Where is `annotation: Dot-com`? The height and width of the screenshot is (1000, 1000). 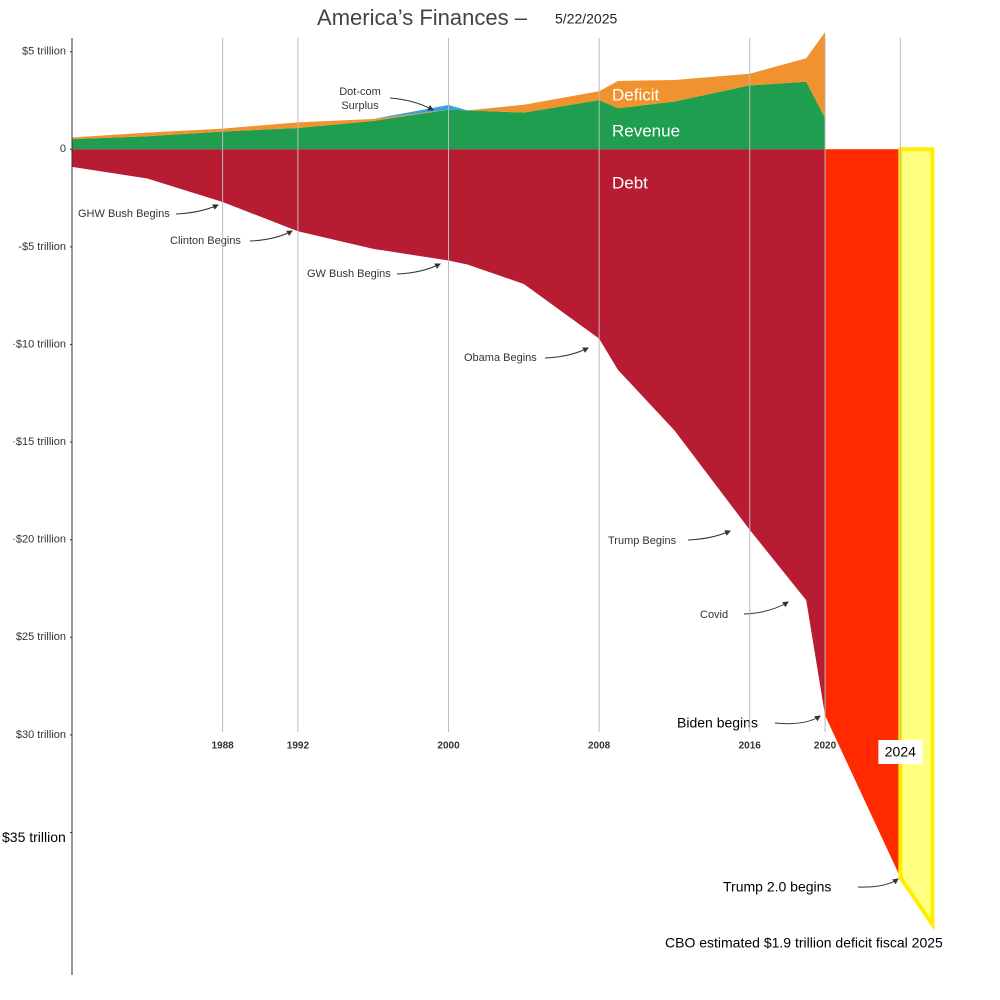
annotation: Dot-com is located at coordinates (360, 92).